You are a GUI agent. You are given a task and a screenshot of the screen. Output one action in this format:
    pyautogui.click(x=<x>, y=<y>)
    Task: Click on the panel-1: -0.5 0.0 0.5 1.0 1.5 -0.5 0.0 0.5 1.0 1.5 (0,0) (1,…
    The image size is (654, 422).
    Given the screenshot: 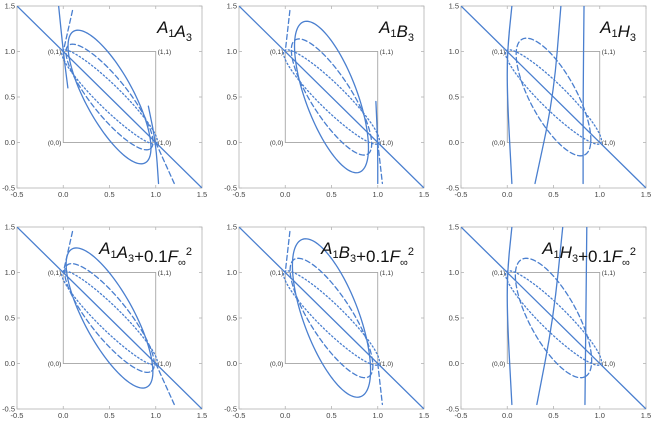 What is the action you would take?
    pyautogui.click(x=104, y=100)
    